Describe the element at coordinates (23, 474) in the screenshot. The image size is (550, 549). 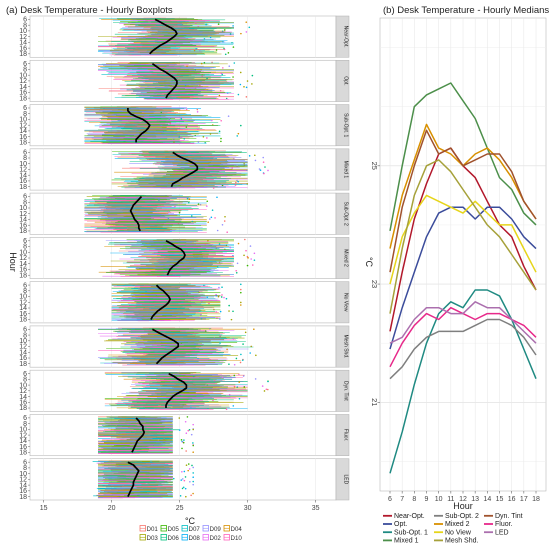
I see `hour-tick-label: 10` at that location.